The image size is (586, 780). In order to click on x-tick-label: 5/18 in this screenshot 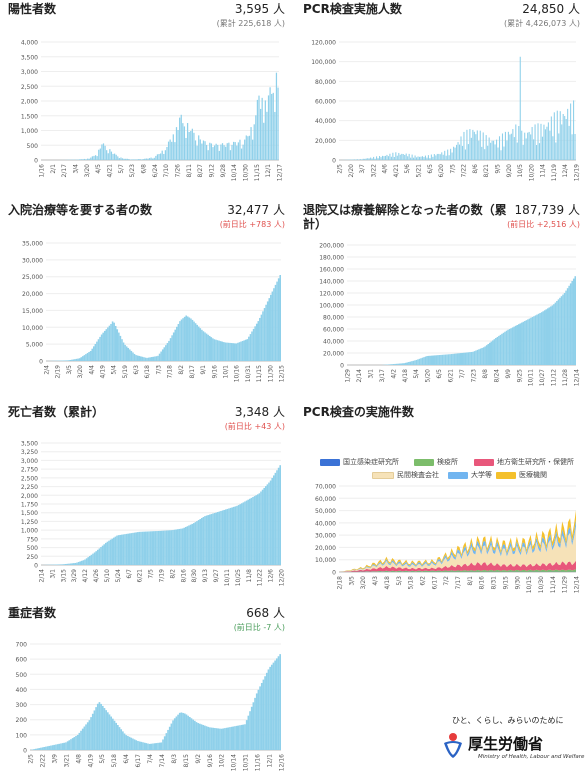, I will do `click(411, 583)`.